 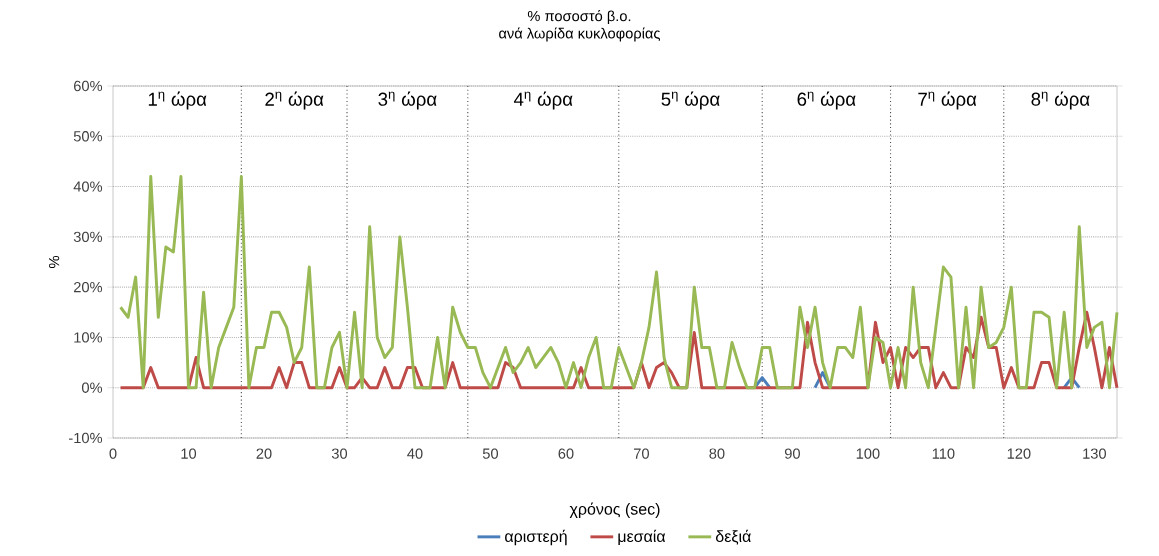 I want to click on y-tick-label: 60%, so click(x=88, y=86).